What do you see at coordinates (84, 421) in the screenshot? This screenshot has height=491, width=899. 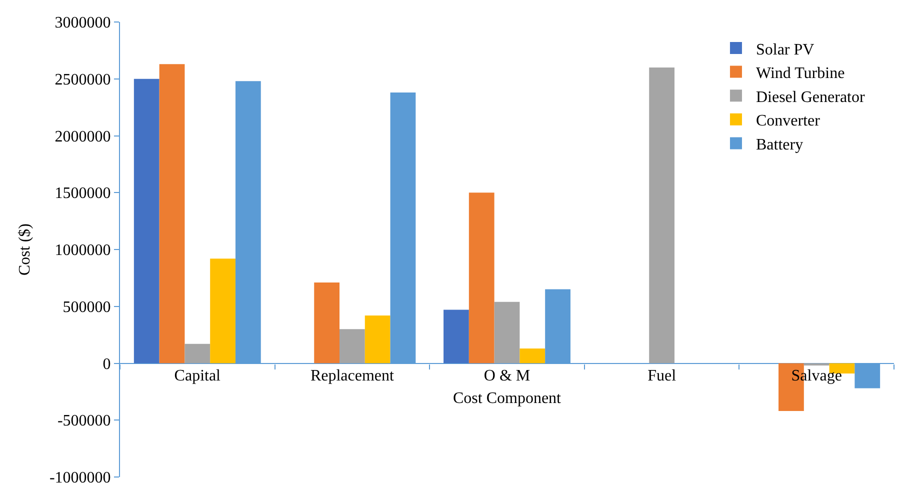 I see `y-tick-label: -500000` at bounding box center [84, 421].